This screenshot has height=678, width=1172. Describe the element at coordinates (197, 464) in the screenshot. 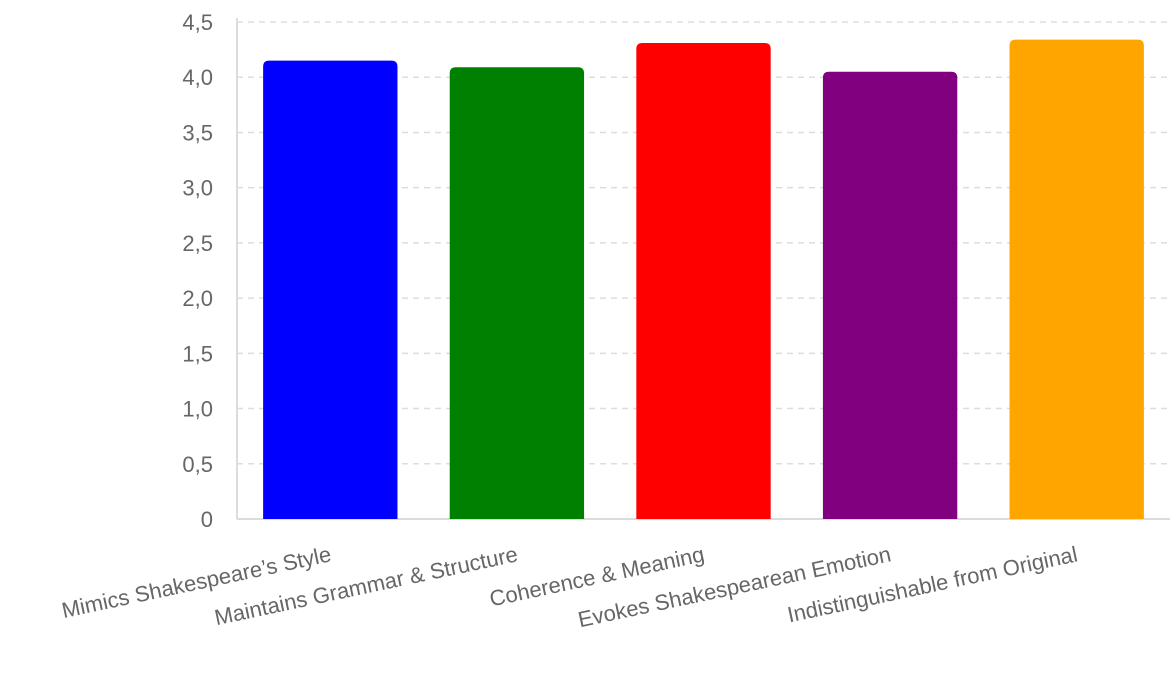

I see `y-tick-label: 0,5` at that location.